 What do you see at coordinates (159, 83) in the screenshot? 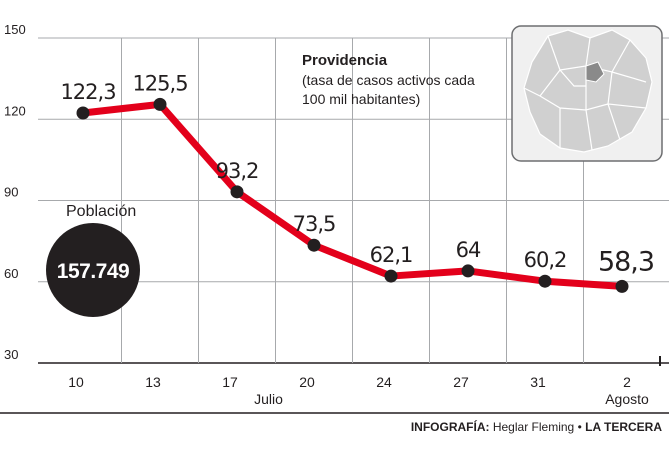
I see `data-label: 125,5` at bounding box center [159, 83].